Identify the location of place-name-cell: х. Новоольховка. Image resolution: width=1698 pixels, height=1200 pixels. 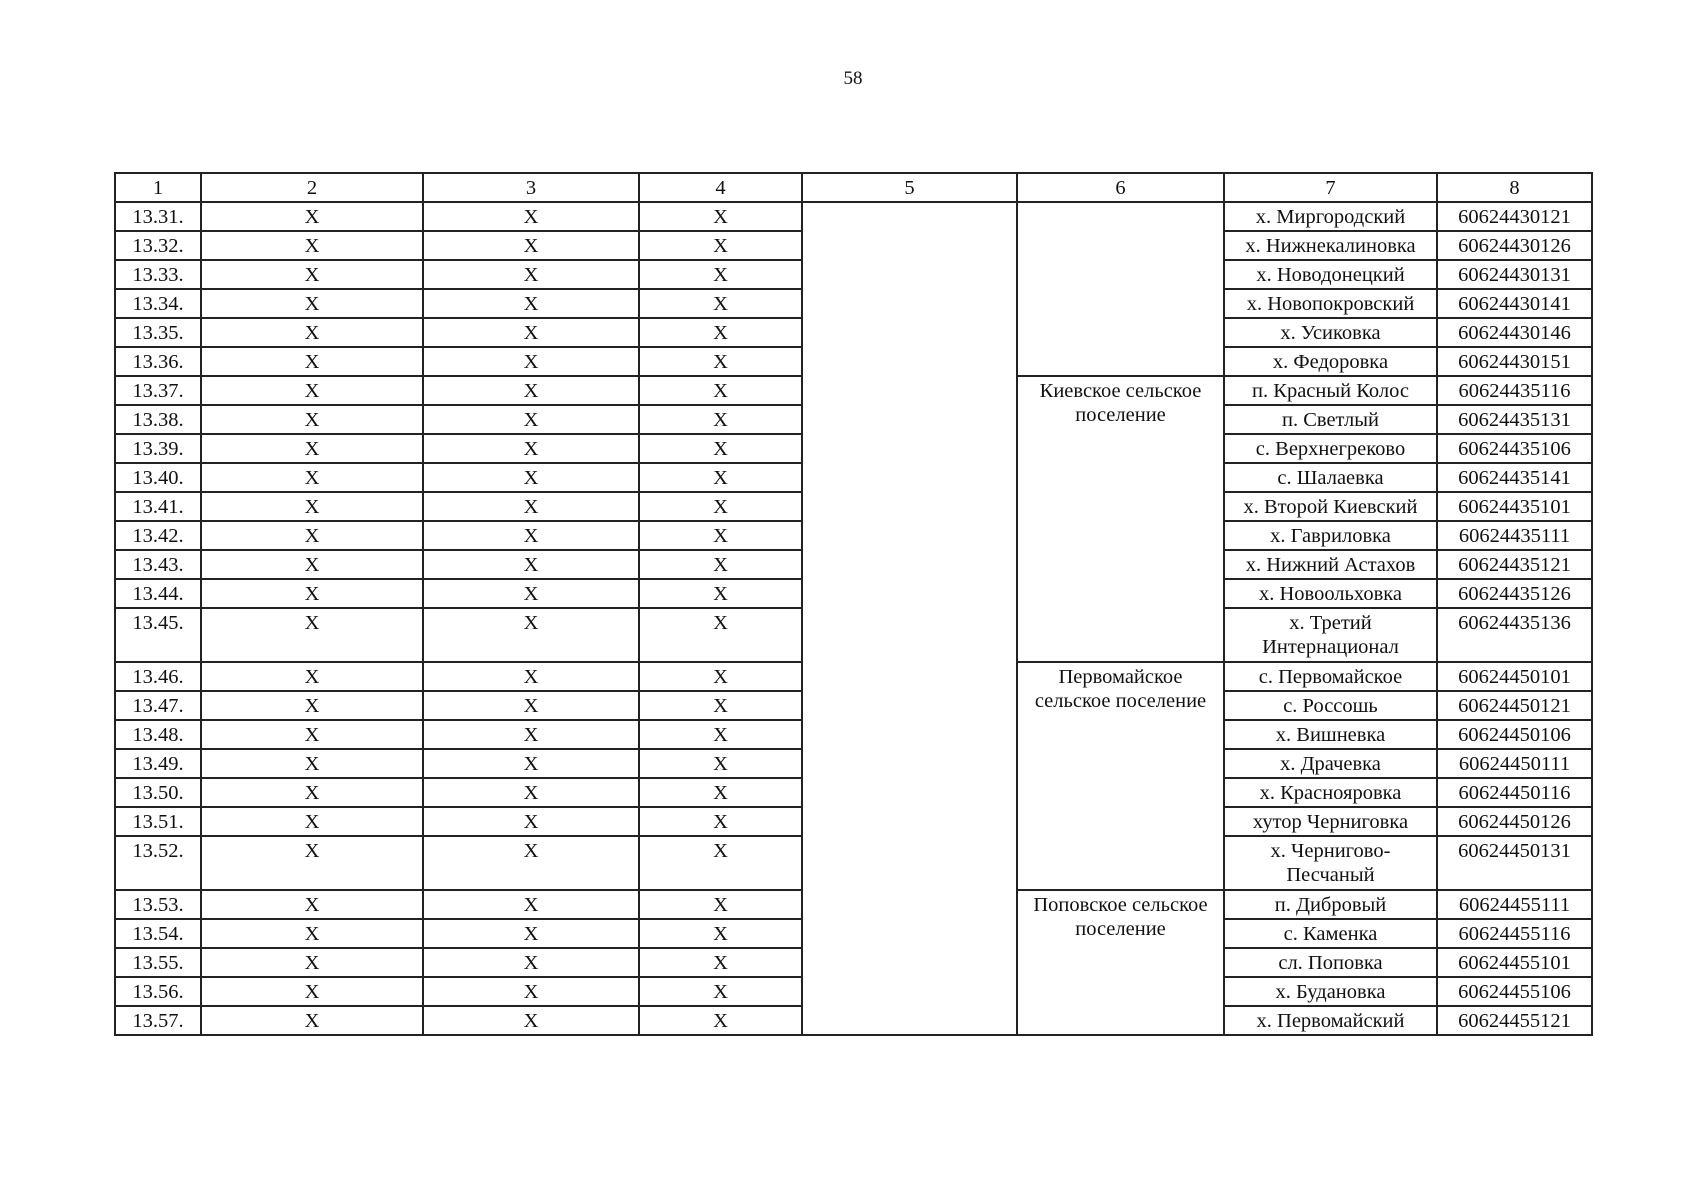
(1330, 593).